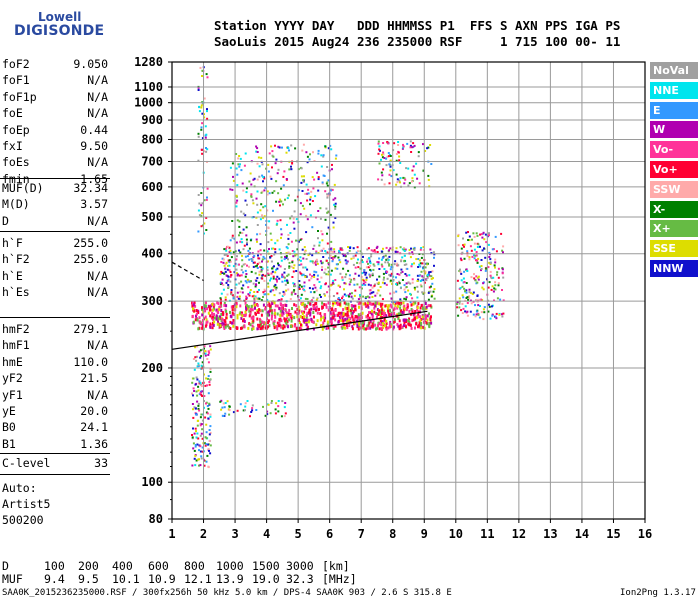 Image resolution: width=700 pixels, height=600 pixels. What do you see at coordinates (152, 161) in the screenshot?
I see `y-tick-label: 700` at bounding box center [152, 161].